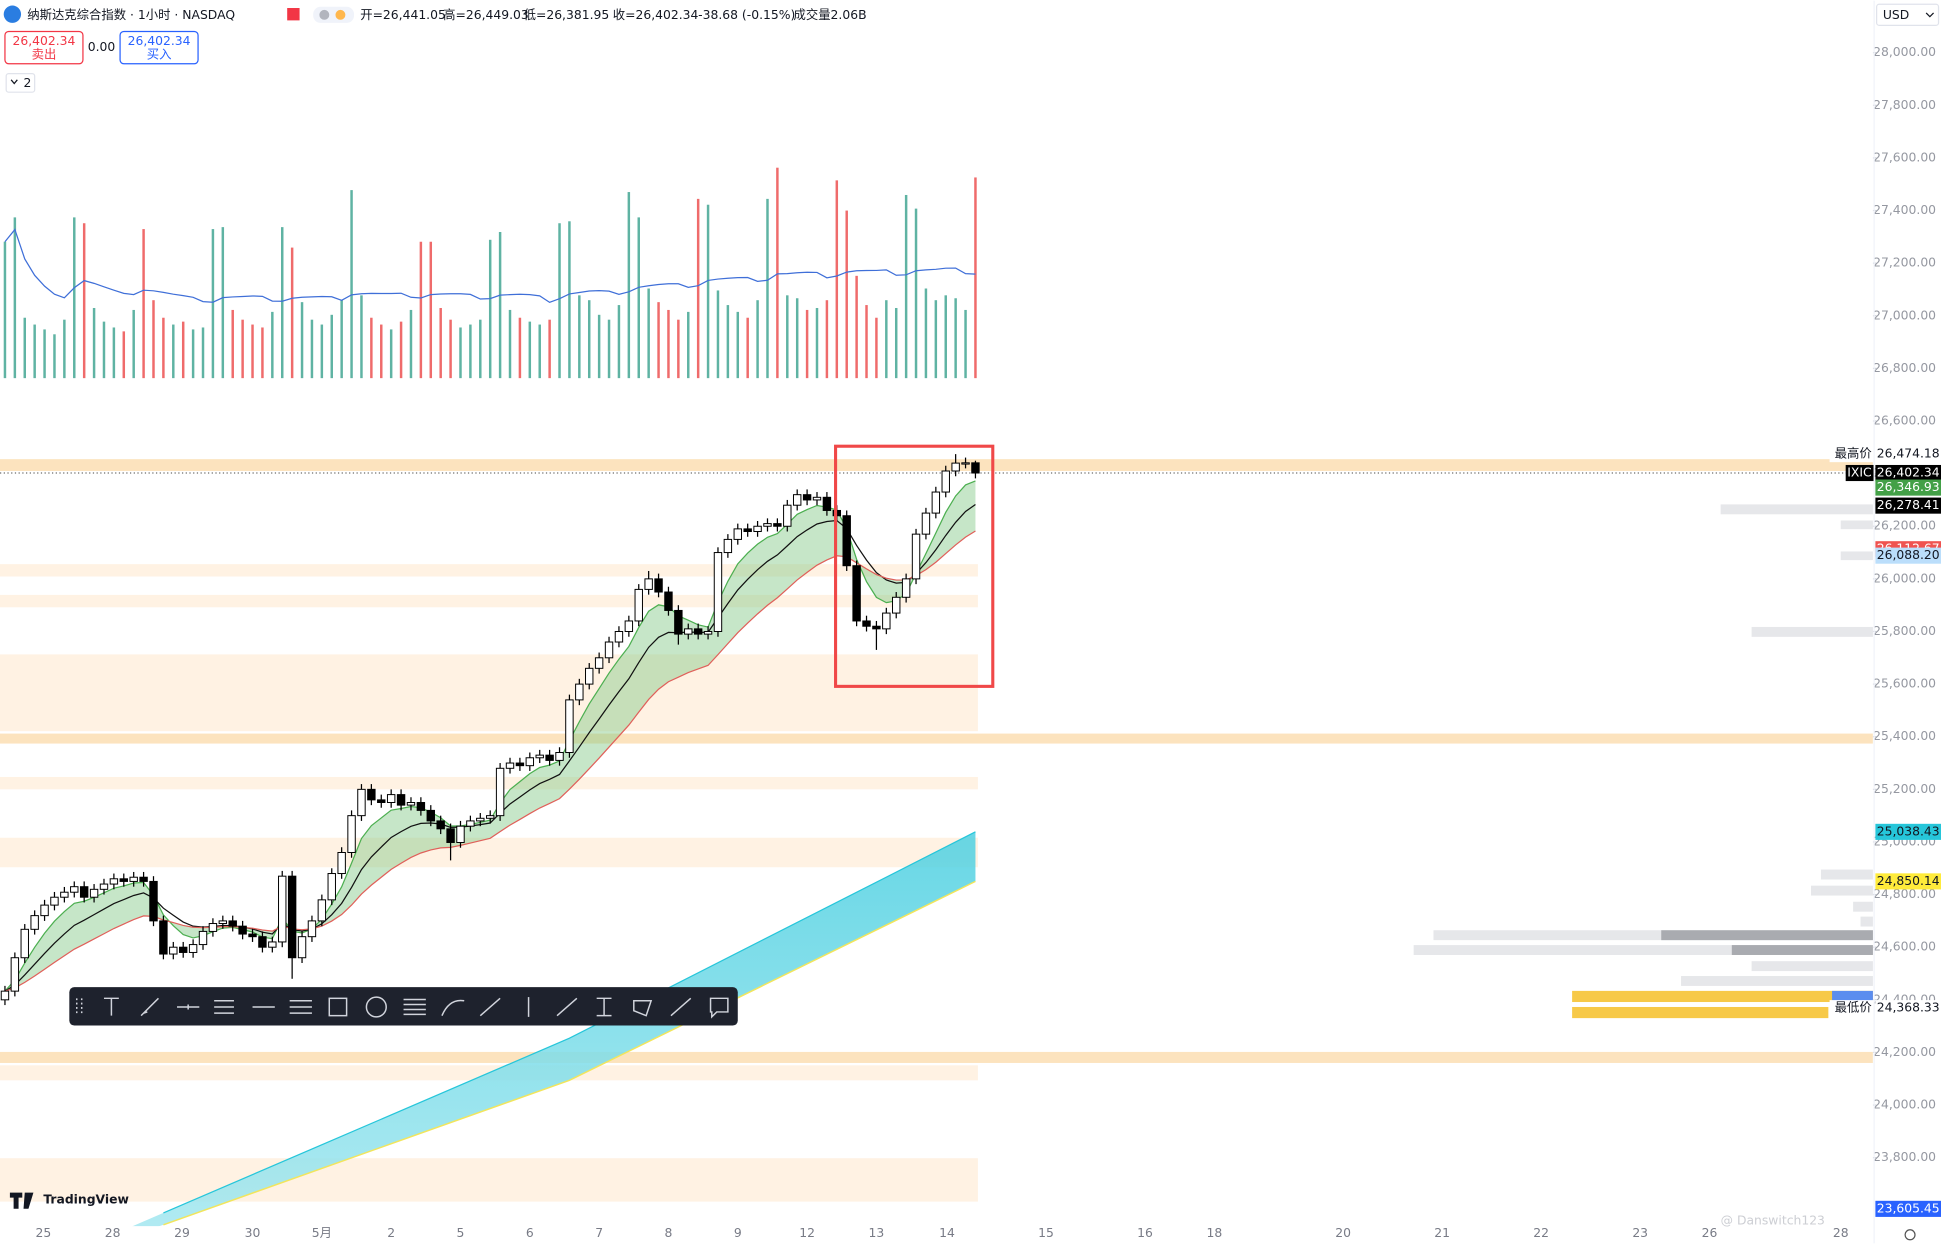  I want to click on layers-toggle, so click(20, 82).